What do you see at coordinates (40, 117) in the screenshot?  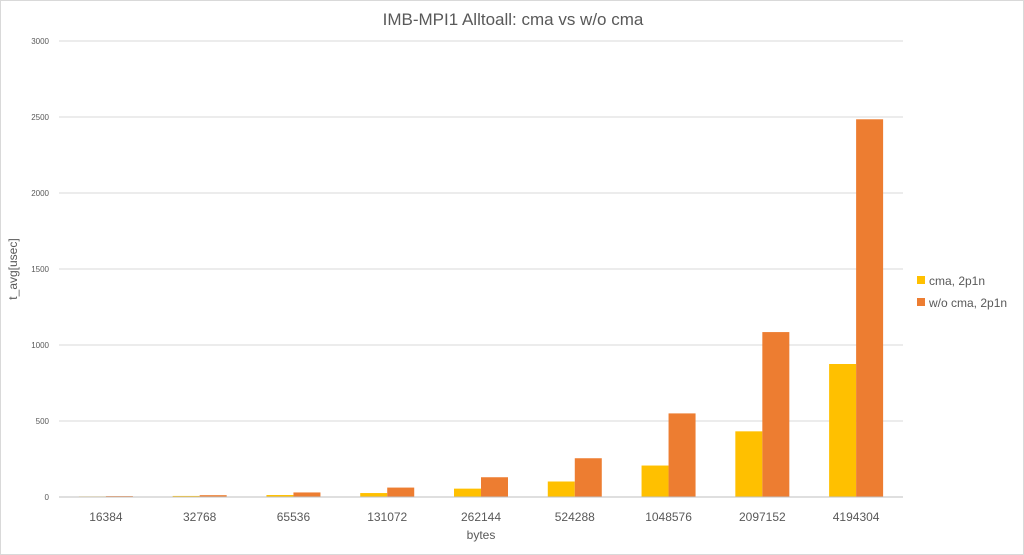 I see `y-tick-label: 2500` at bounding box center [40, 117].